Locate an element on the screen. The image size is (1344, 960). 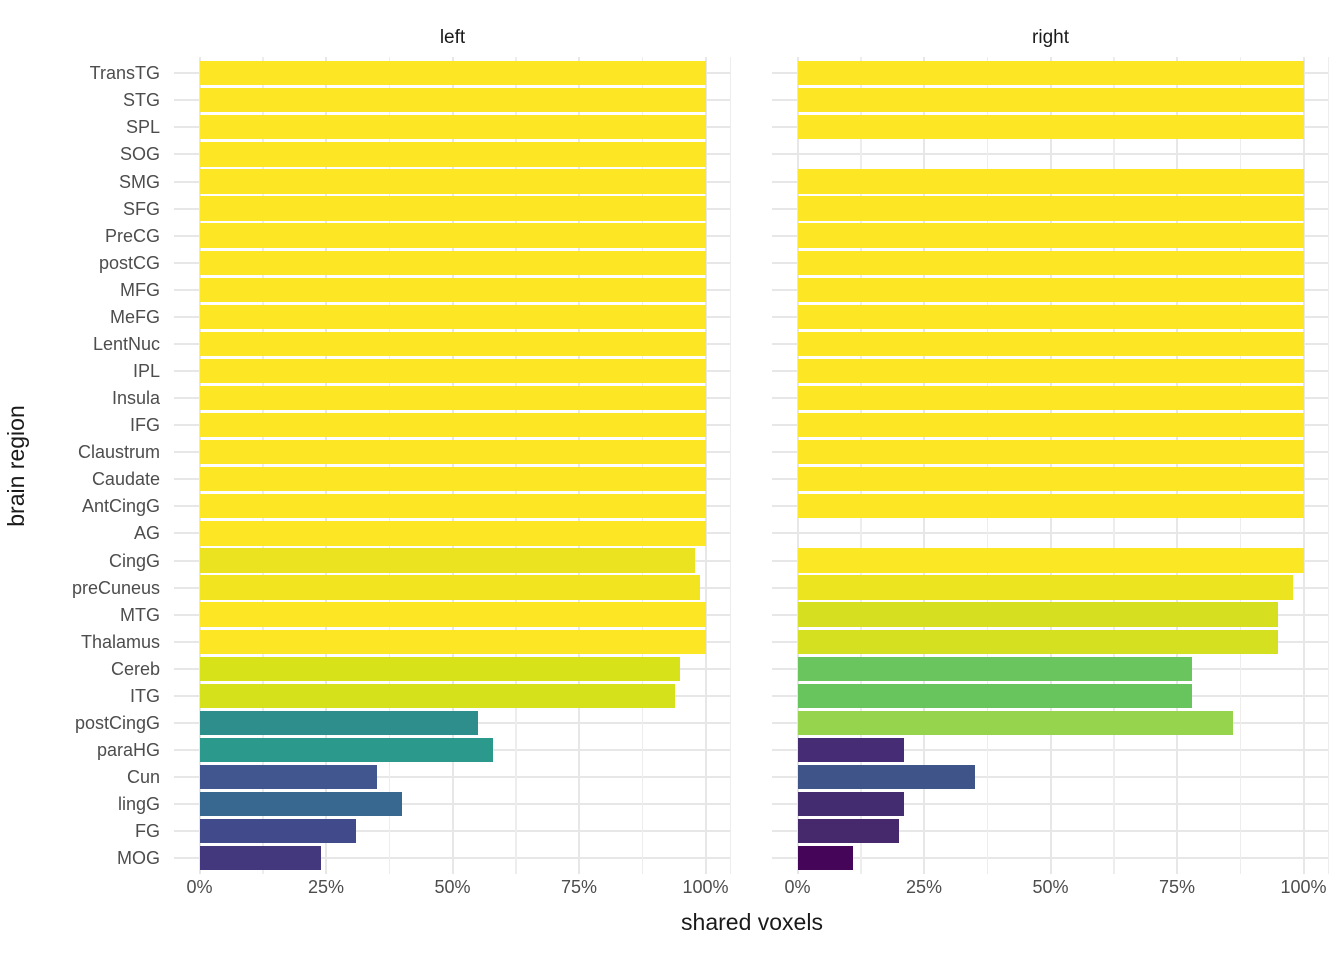
bar-right-STG is located at coordinates (1050, 100).